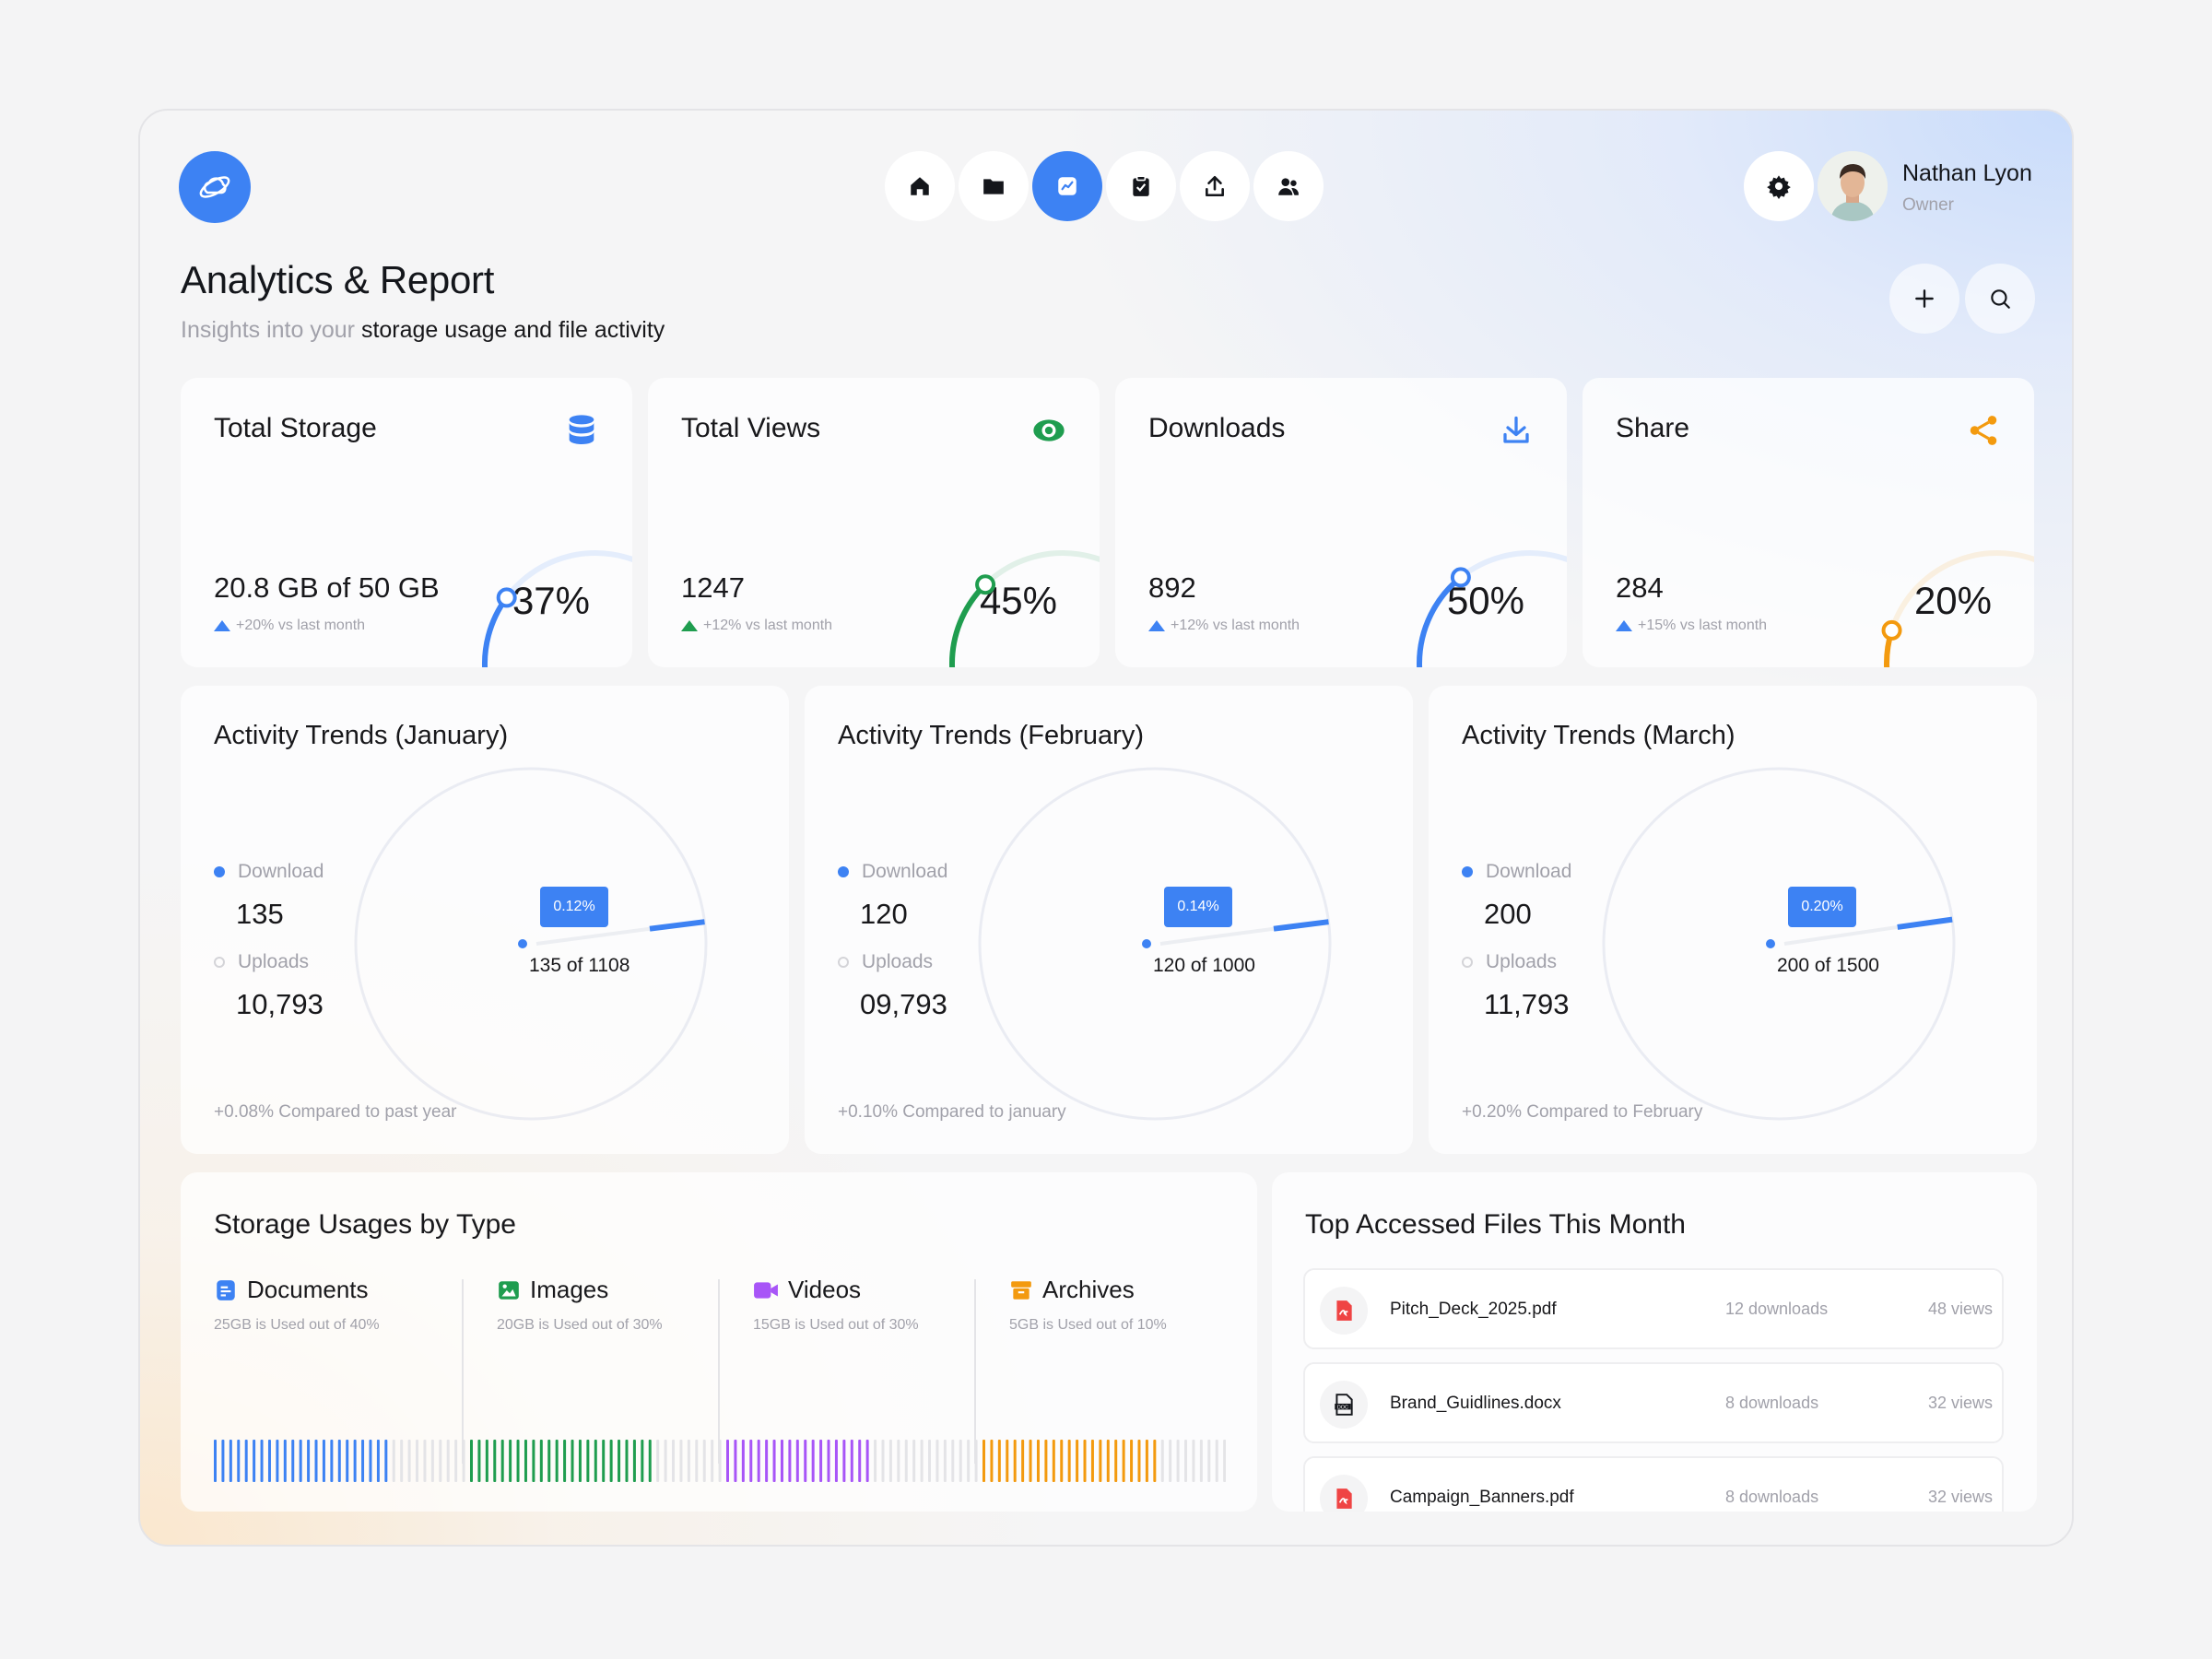  Describe the element at coordinates (297, 1305) in the screenshot. I see `category-documents: Documents 25GB is Used out of 40%` at that location.